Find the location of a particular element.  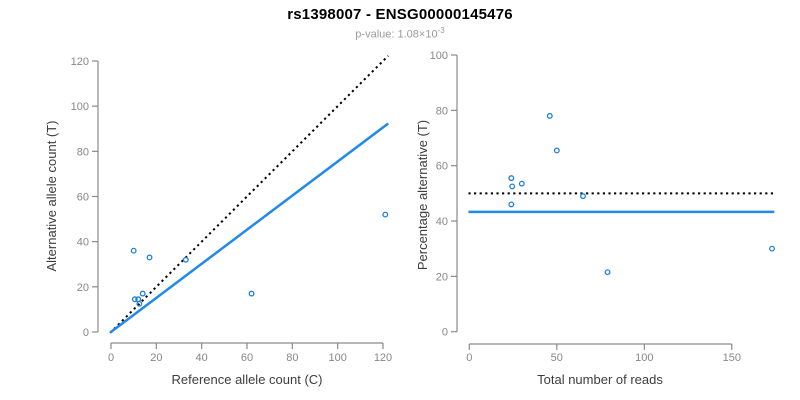

chart-subtitle: p-value: 1.08×10-3 is located at coordinates (400, 33).